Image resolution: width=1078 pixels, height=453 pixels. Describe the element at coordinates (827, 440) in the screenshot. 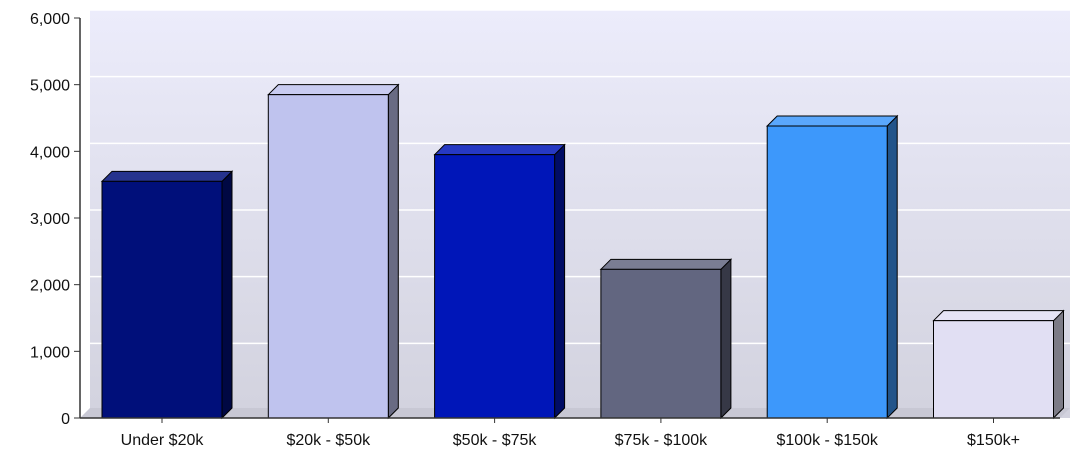

I see `x-tick-label: $100k - $150k` at that location.